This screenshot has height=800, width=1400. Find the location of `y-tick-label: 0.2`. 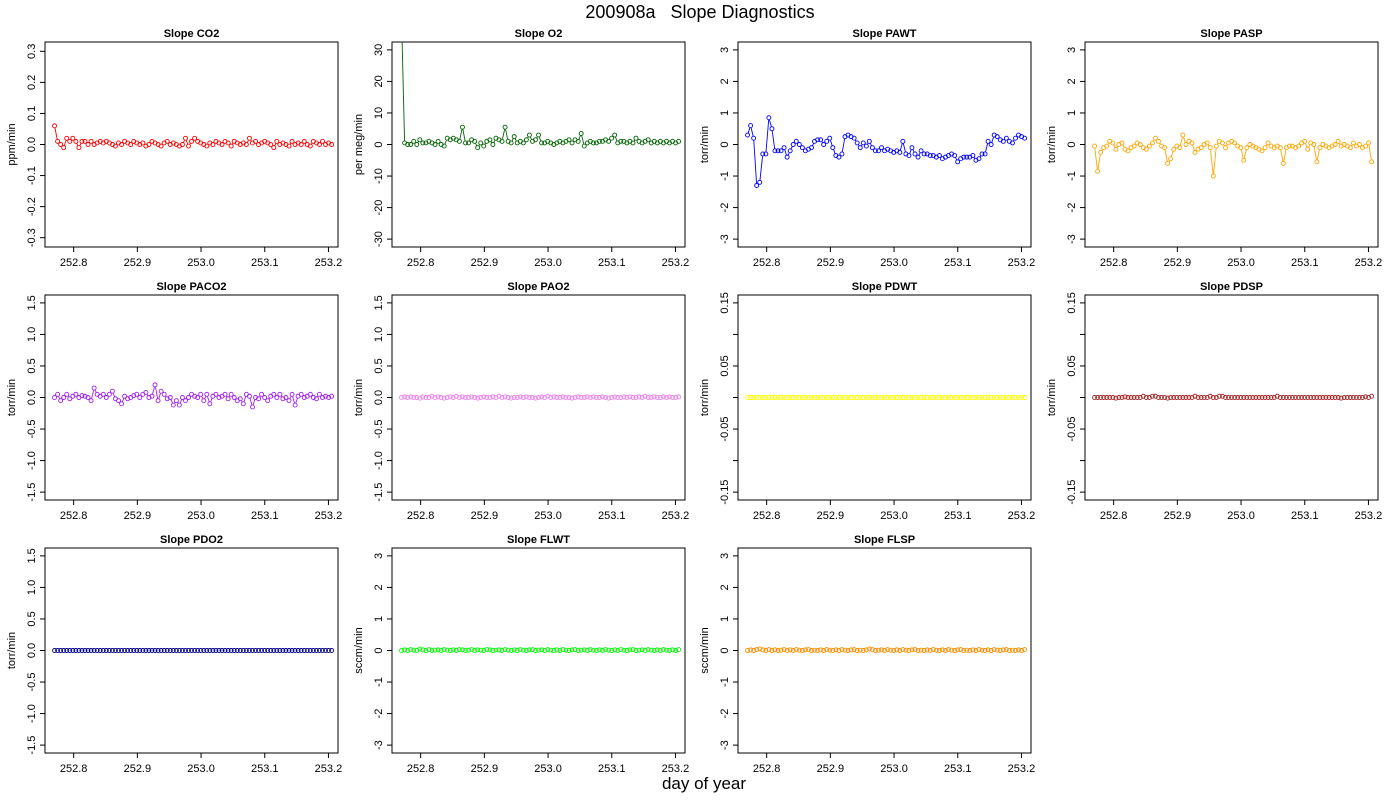

y-tick-label: 0.2 is located at coordinates (32, 82).